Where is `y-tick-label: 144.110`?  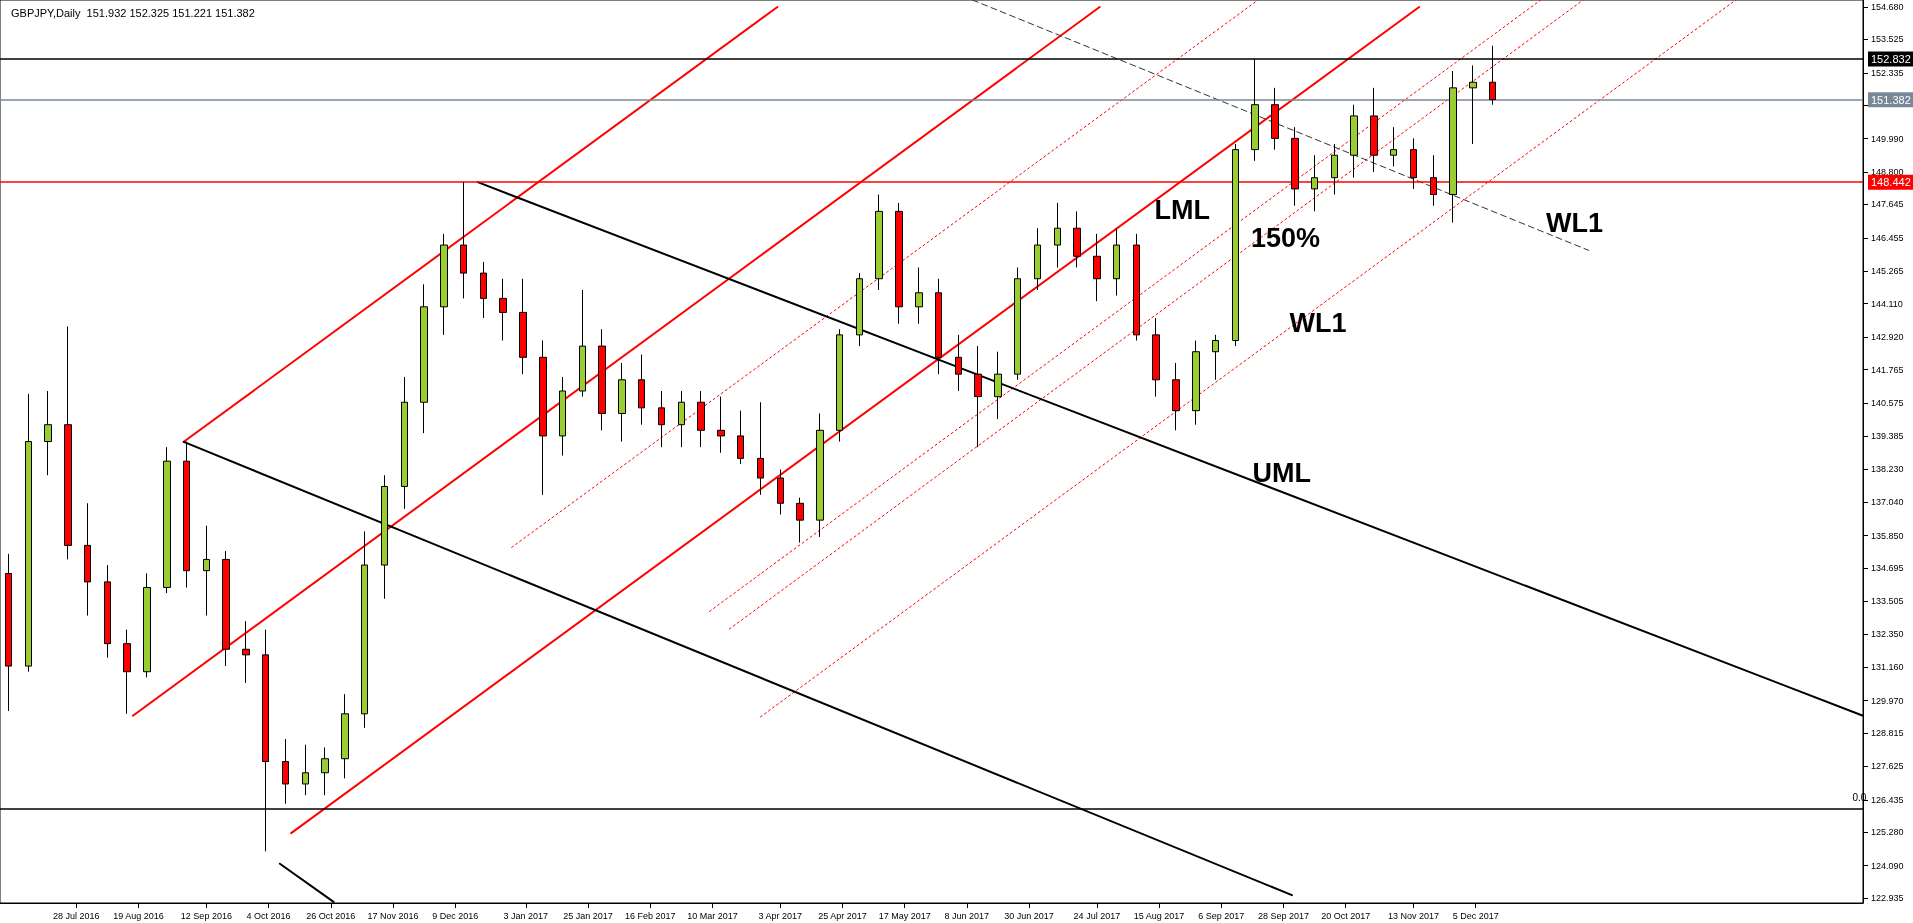 y-tick-label: 144.110 is located at coordinates (1887, 303).